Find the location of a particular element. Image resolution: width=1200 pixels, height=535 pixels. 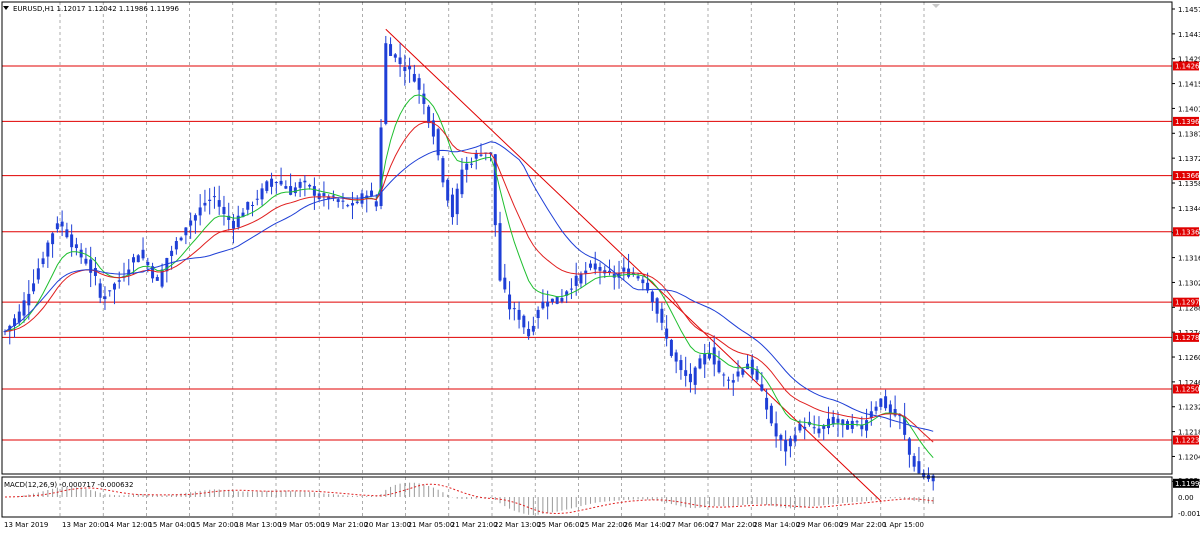

macd-tick-label: -0.001952 is located at coordinates (1189, 514).